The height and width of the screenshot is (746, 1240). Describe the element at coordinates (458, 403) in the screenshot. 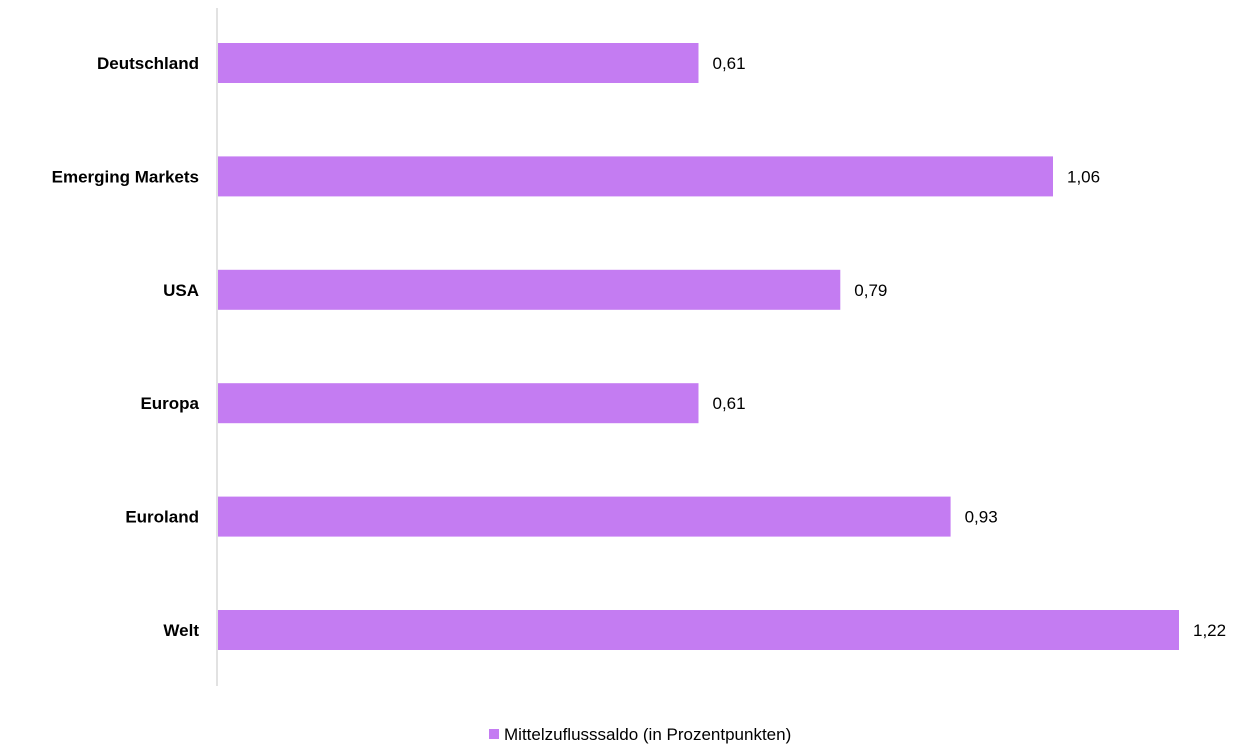

I see `bar-europa` at that location.